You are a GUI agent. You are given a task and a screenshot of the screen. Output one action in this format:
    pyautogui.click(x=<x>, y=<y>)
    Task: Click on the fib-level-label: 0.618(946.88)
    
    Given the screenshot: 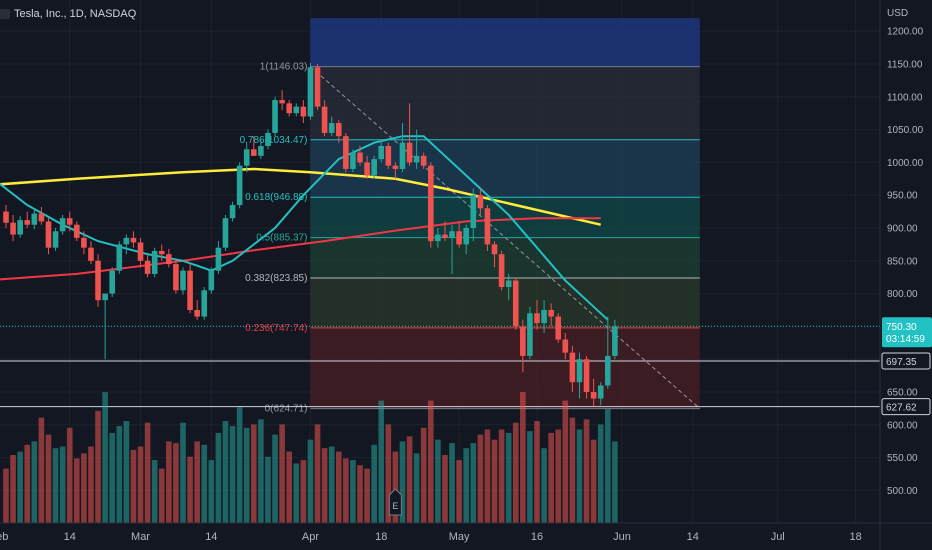 What is the action you would take?
    pyautogui.click(x=276, y=197)
    